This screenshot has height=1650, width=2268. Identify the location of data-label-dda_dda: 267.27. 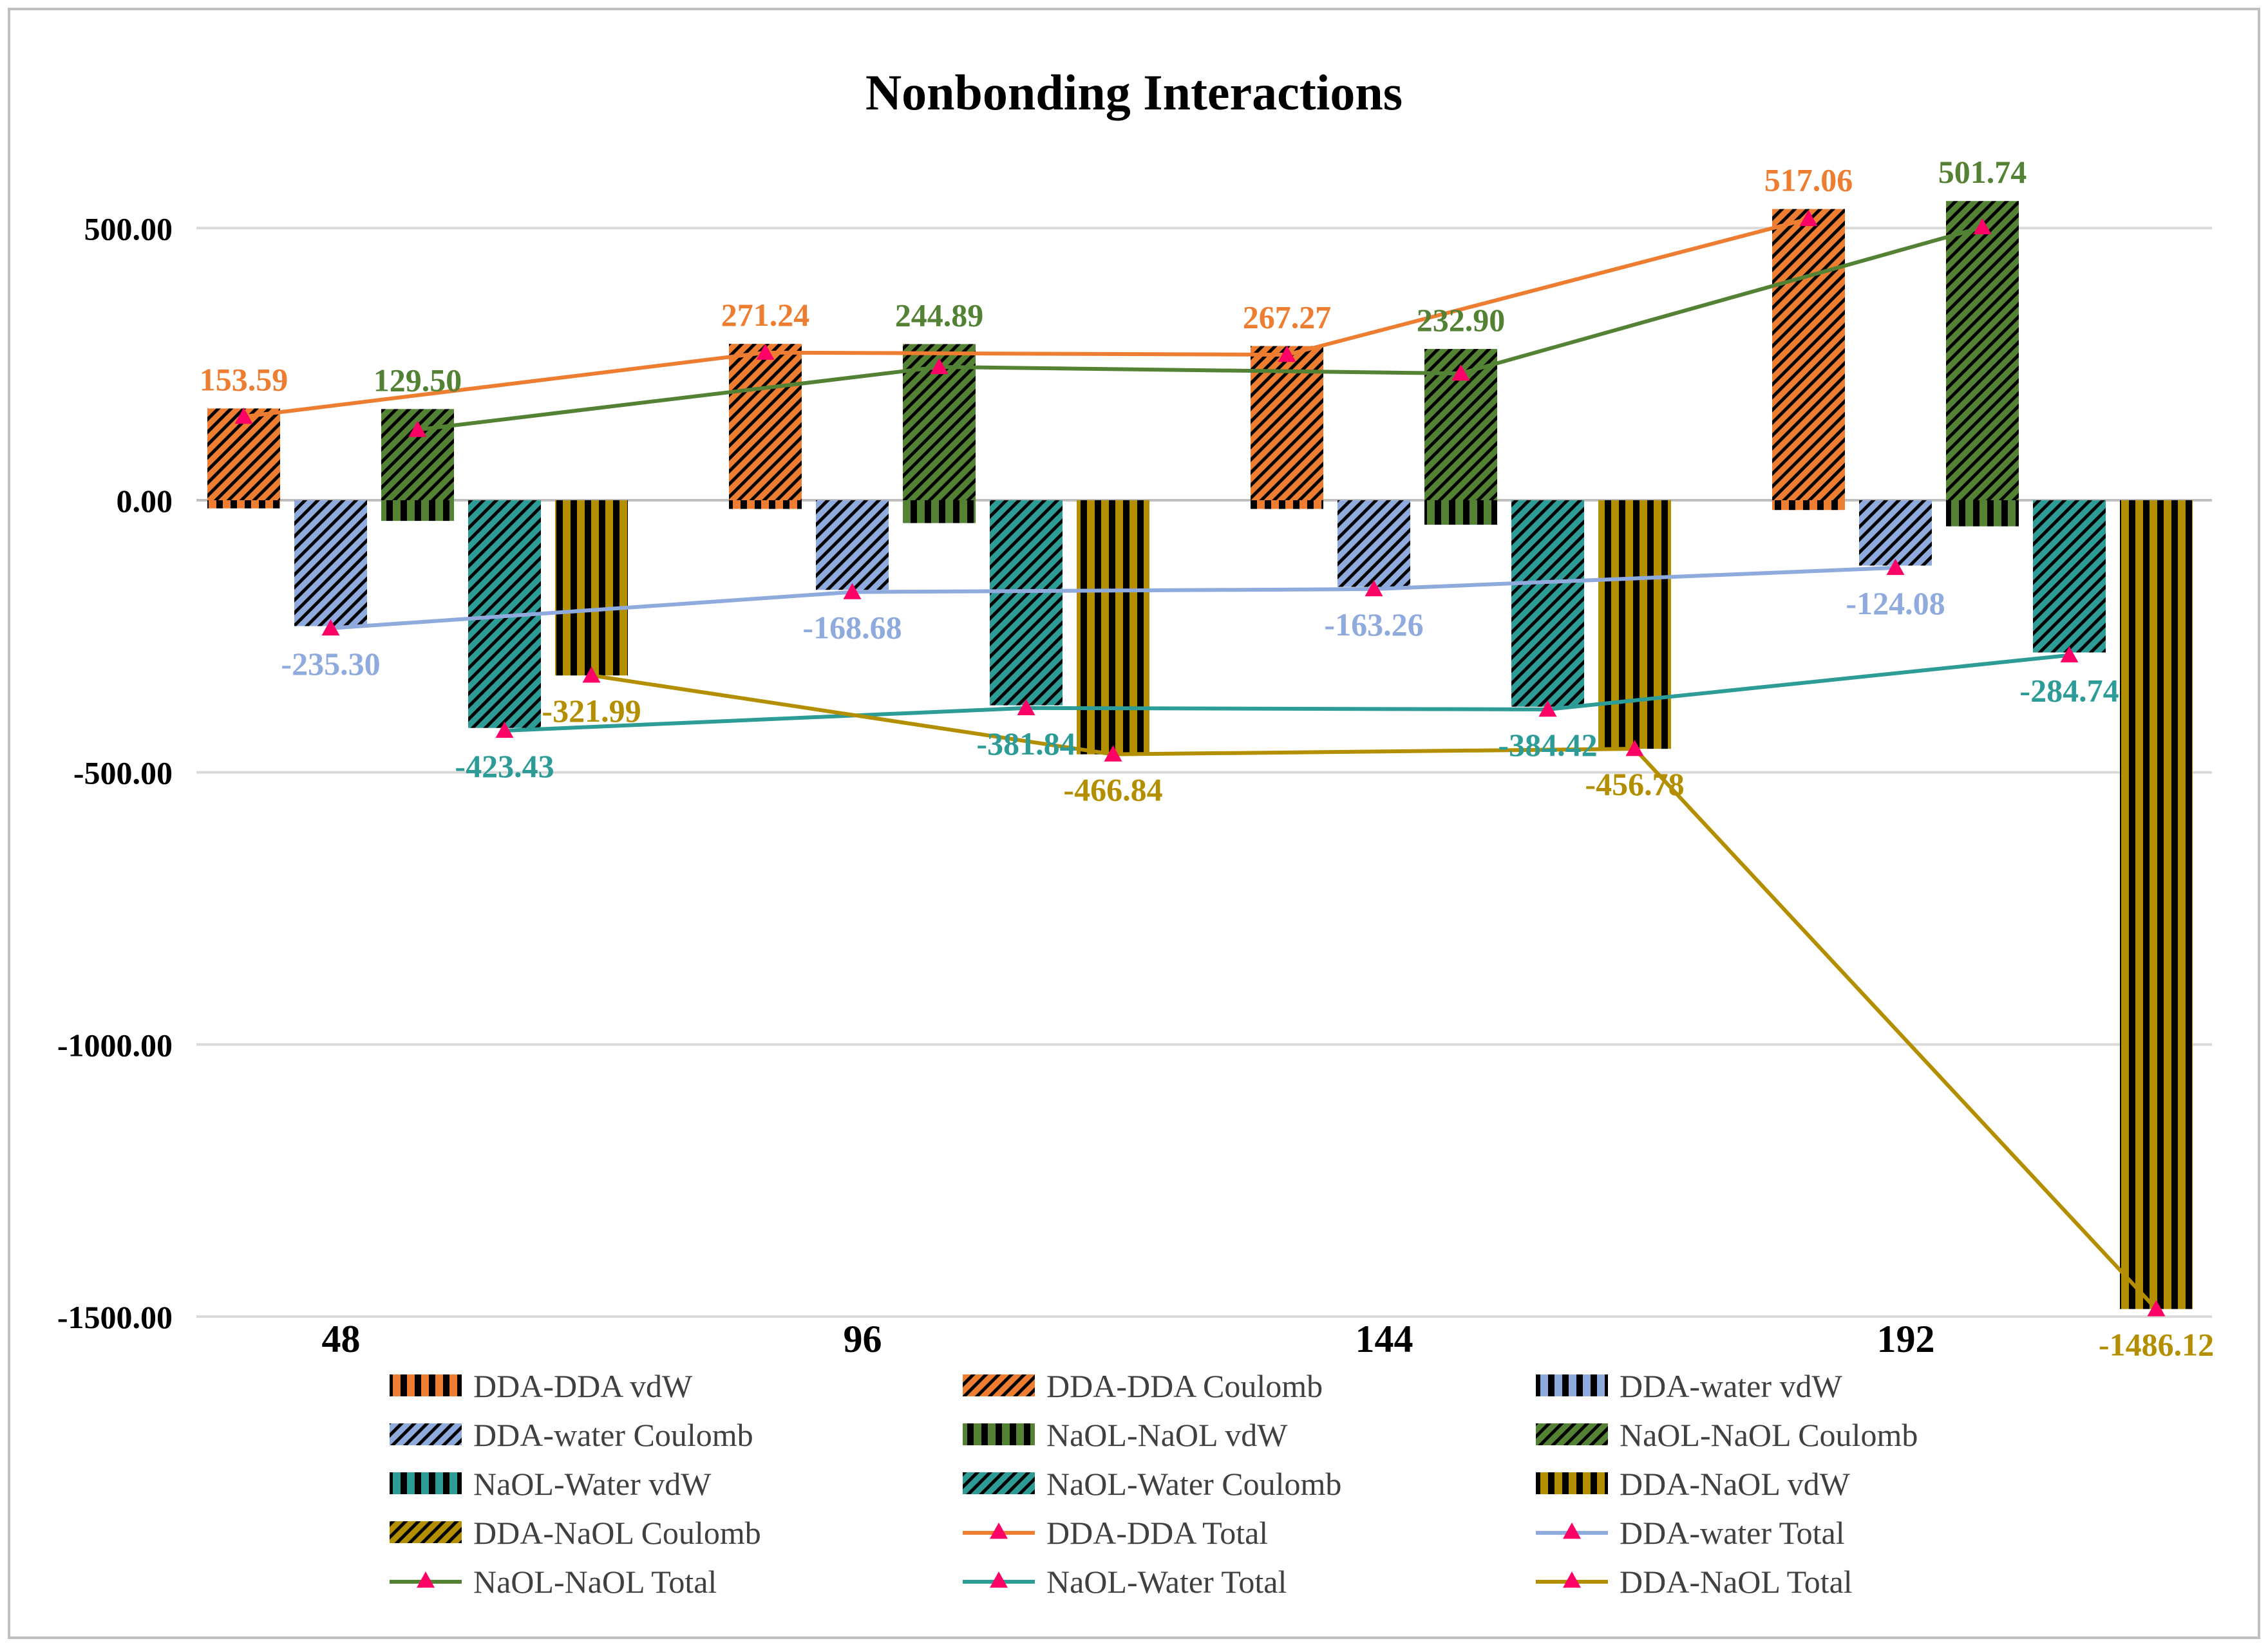
(1287, 317).